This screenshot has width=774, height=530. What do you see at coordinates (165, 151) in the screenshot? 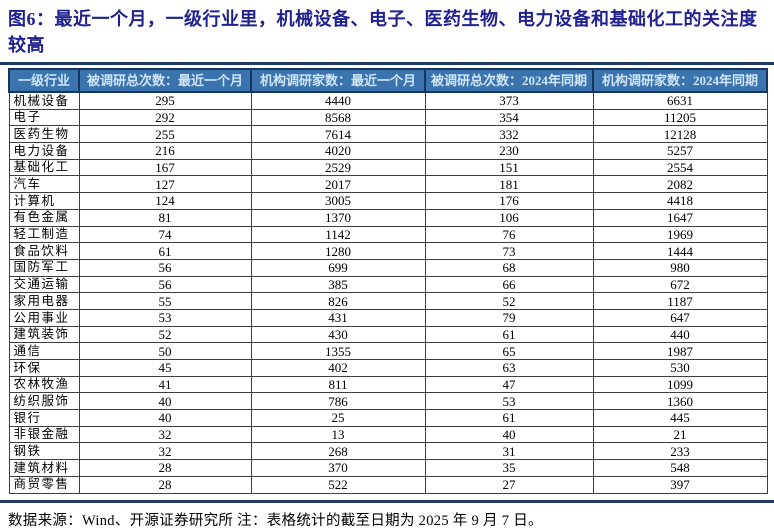
I see `value-cell: 216` at bounding box center [165, 151].